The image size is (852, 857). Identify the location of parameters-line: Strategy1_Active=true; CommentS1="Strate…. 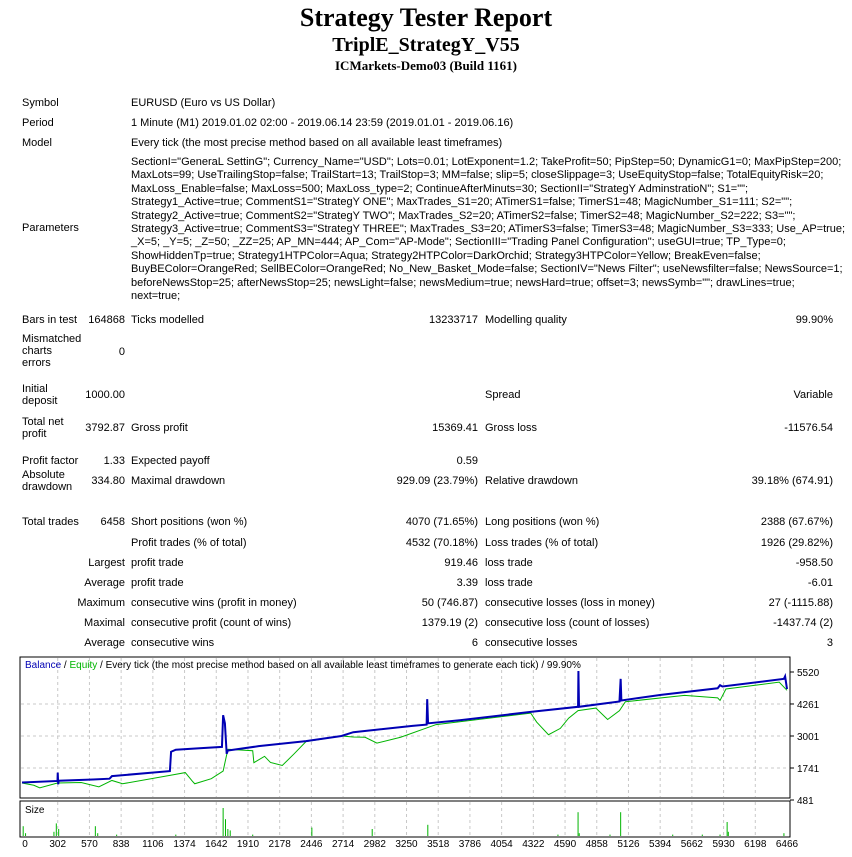
(462, 202).